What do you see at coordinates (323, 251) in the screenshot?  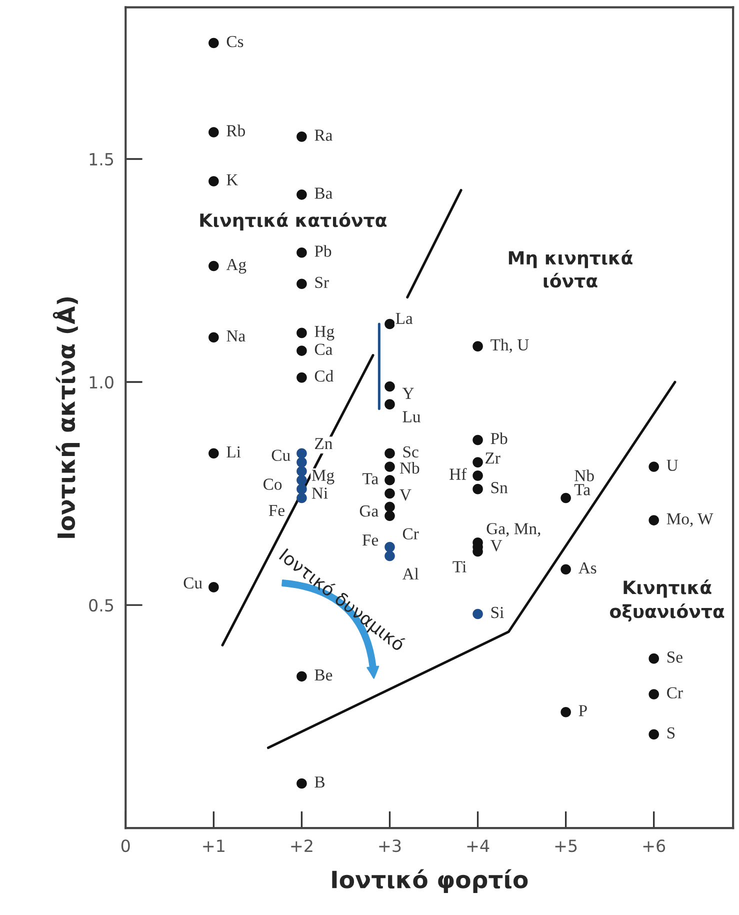 I see `data-label: Pb` at bounding box center [323, 251].